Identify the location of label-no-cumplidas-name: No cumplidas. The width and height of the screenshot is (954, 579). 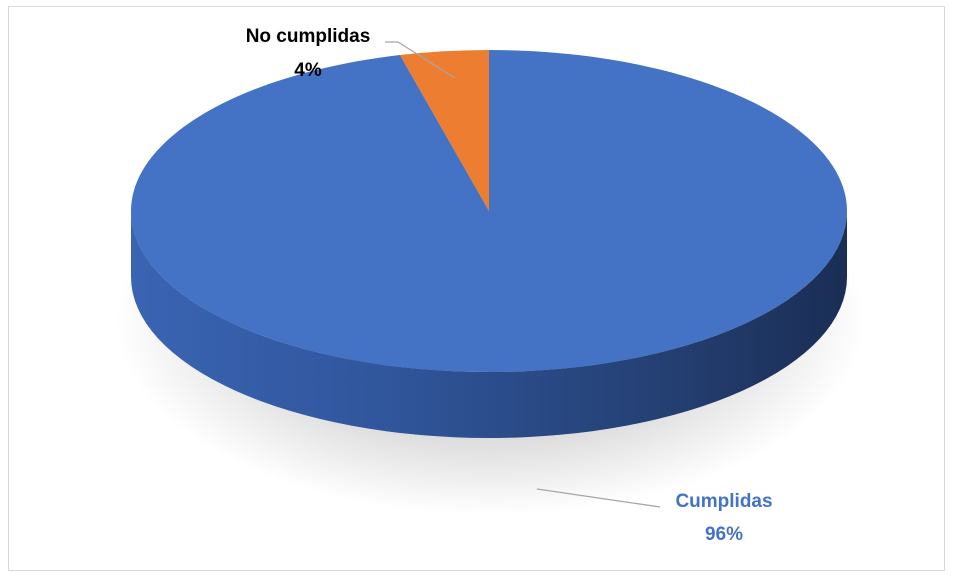
(308, 36).